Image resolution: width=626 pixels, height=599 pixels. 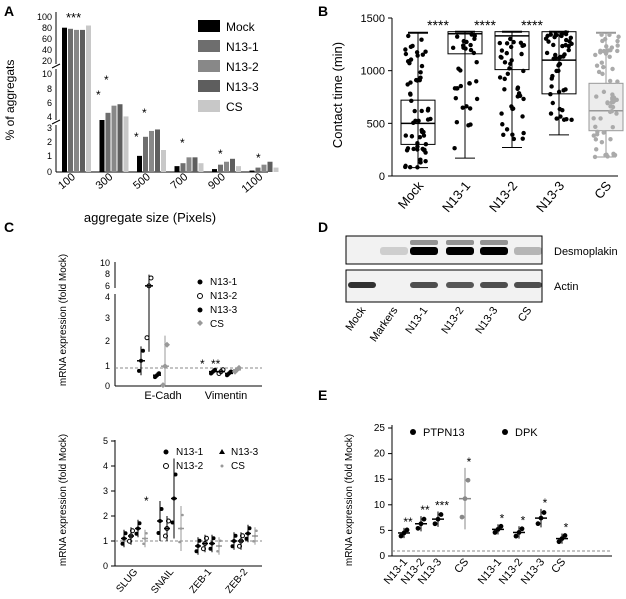 What do you see at coordinates (211, 459) in the screenshot?
I see `panel-c-bottom-legend: N13-1 N13-2 N13-3 CS` at bounding box center [211, 459].